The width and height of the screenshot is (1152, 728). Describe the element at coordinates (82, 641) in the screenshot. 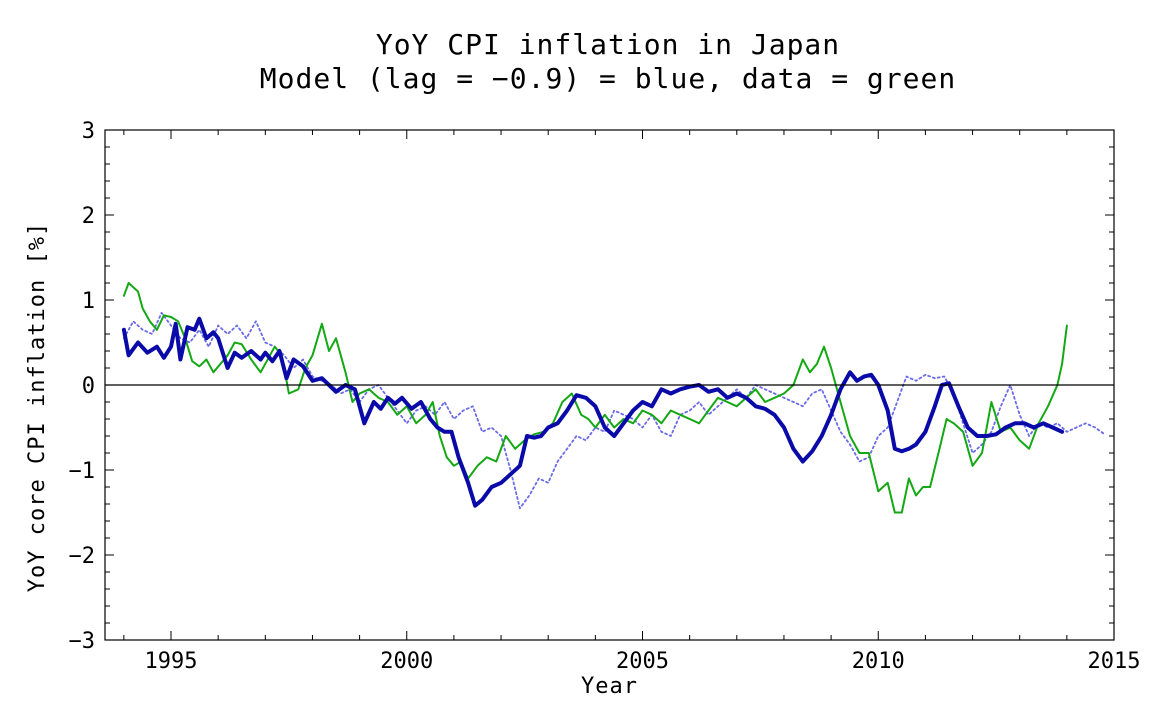

I see `y-tick-label: −3` at that location.